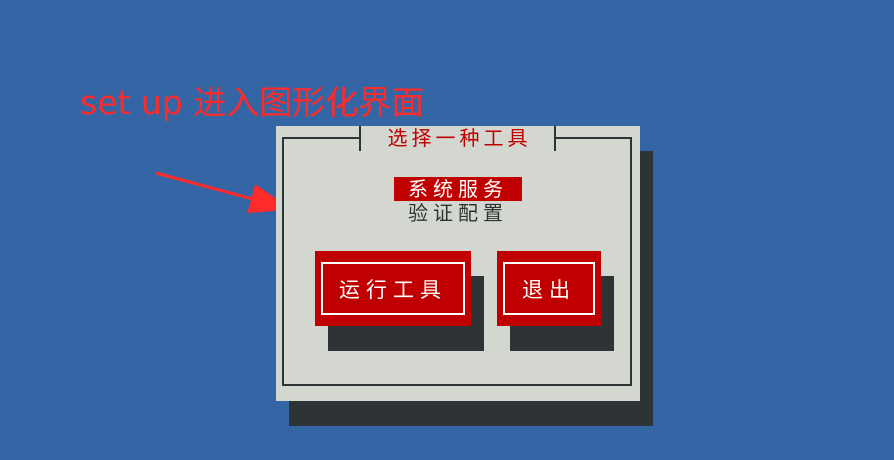  I want to click on run-tool-button: 运行工具, so click(393, 288).